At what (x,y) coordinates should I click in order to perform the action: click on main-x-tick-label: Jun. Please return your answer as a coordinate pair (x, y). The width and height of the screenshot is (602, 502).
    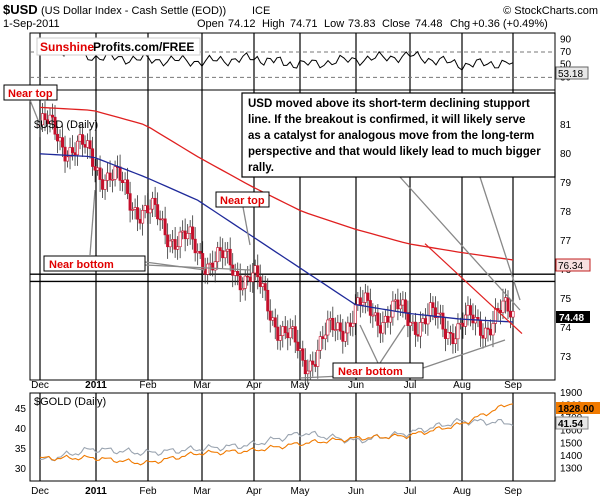
    Looking at the image, I should click on (356, 385).